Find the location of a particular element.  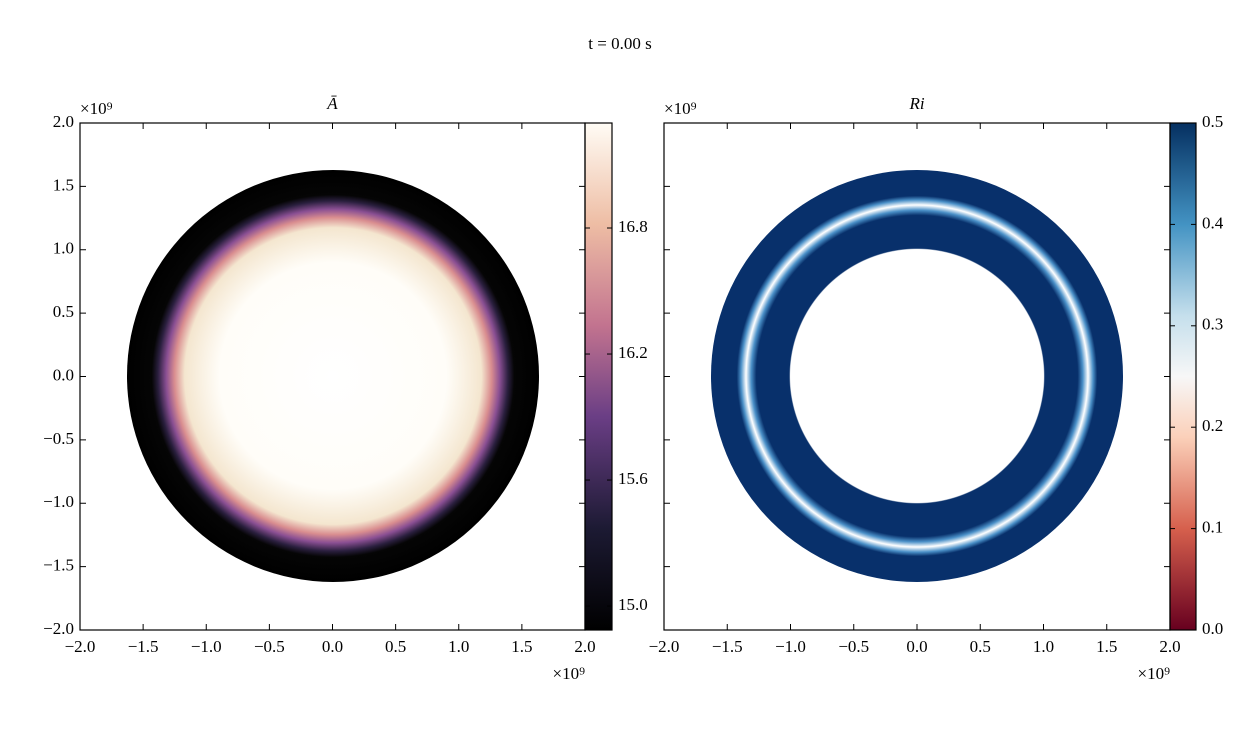

y-tick-label: −2.0 is located at coordinates (58, 628).